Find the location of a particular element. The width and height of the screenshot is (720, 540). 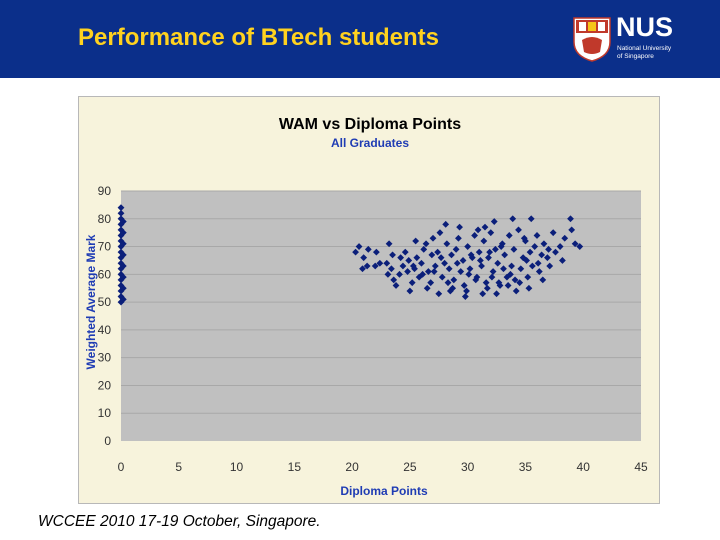

slide-footer: WCCEE 2010 17-19 October, Singapore. is located at coordinates (179, 521).